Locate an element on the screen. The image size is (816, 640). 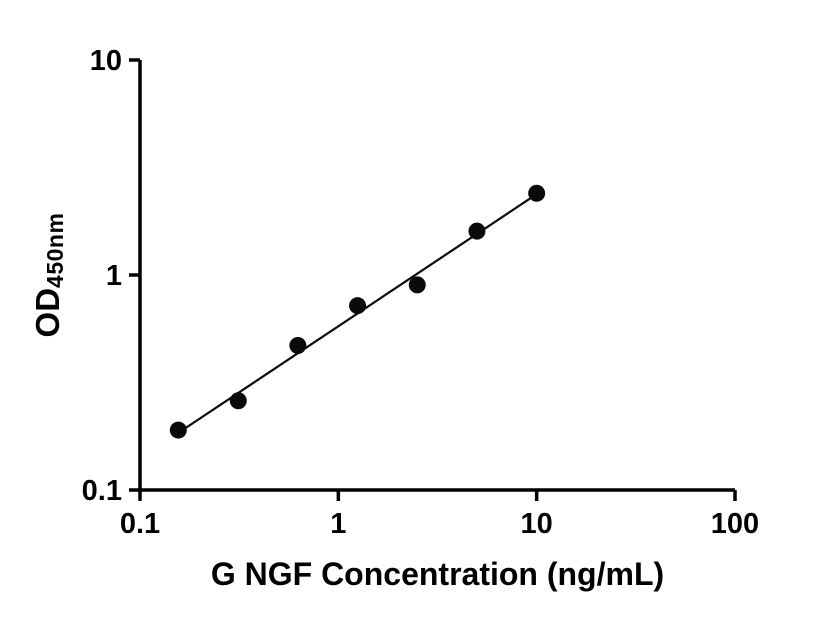
x-tick-label: 1 is located at coordinates (338, 524).